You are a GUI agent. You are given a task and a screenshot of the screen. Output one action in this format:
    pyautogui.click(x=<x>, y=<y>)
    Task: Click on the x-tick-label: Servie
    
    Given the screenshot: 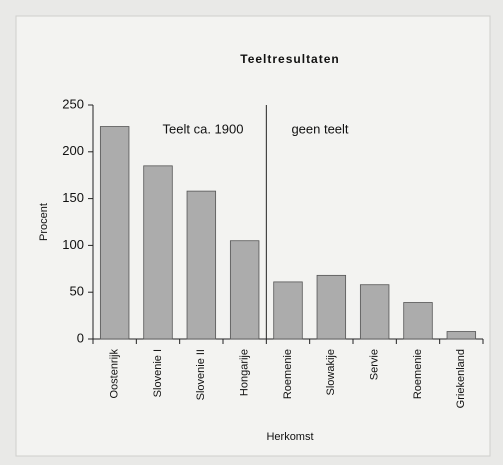 What is the action you would take?
    pyautogui.click(x=375, y=364)
    